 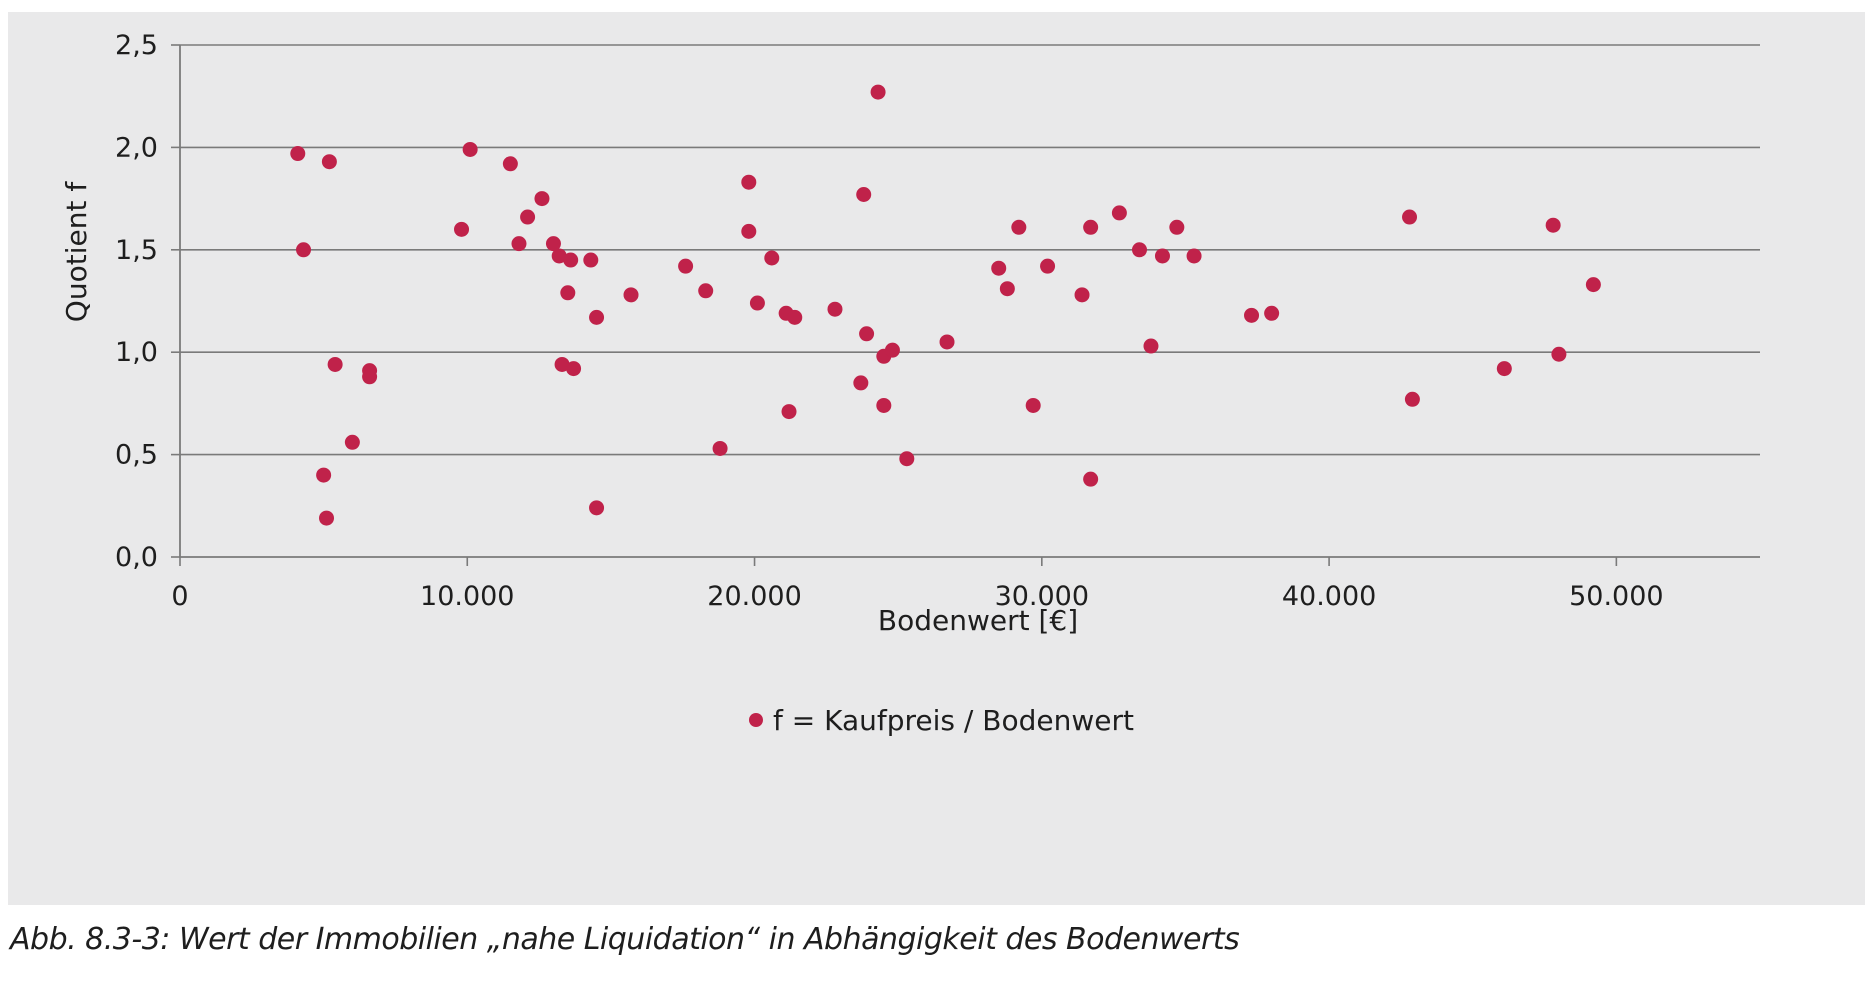 I want to click on x-axis-title: Bodenwert [€], so click(x=978, y=620).